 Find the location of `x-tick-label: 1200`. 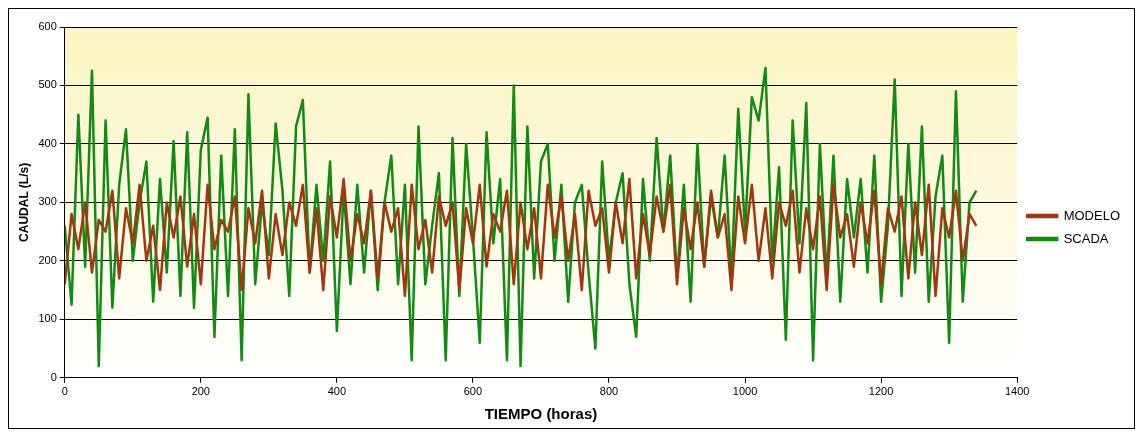

x-tick-label: 1200 is located at coordinates (881, 391).